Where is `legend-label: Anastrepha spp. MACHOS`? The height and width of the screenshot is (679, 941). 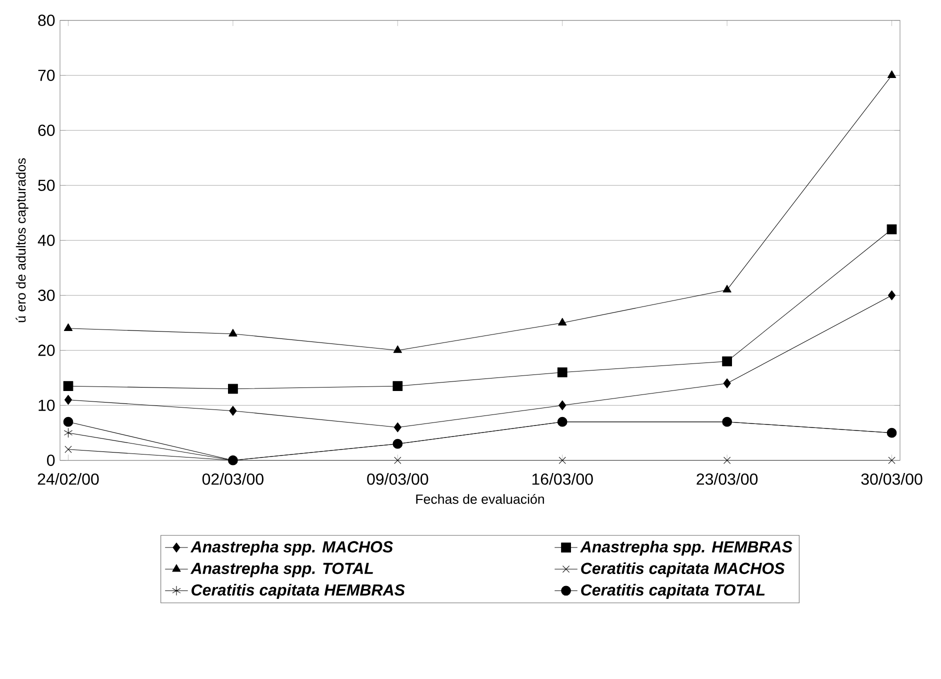 legend-label: Anastrepha spp. MACHOS is located at coordinates (291, 548).